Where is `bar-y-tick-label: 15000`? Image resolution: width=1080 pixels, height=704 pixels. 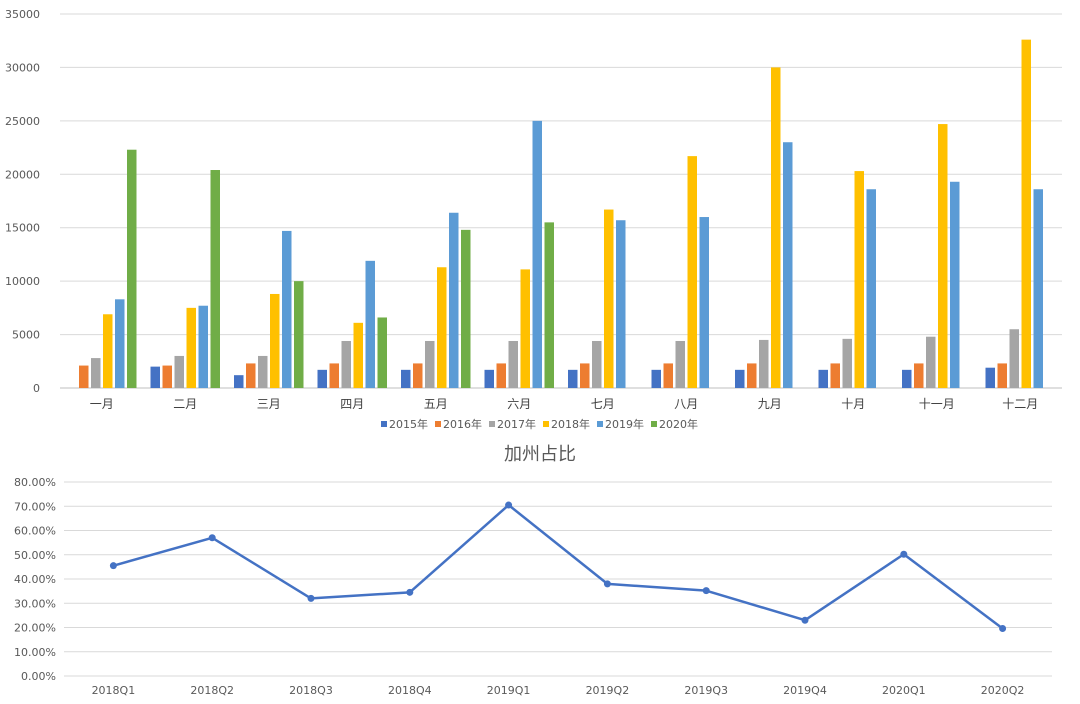
bar-y-tick-label: 15000 is located at coordinates (22, 228).